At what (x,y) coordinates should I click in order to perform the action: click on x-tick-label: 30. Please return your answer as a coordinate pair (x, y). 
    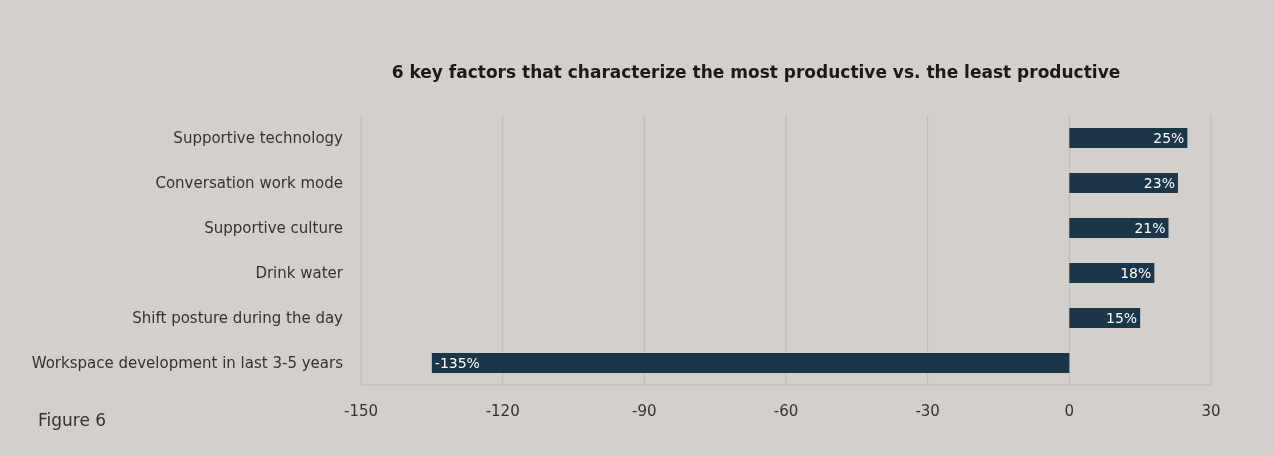
    Looking at the image, I should click on (1211, 410).